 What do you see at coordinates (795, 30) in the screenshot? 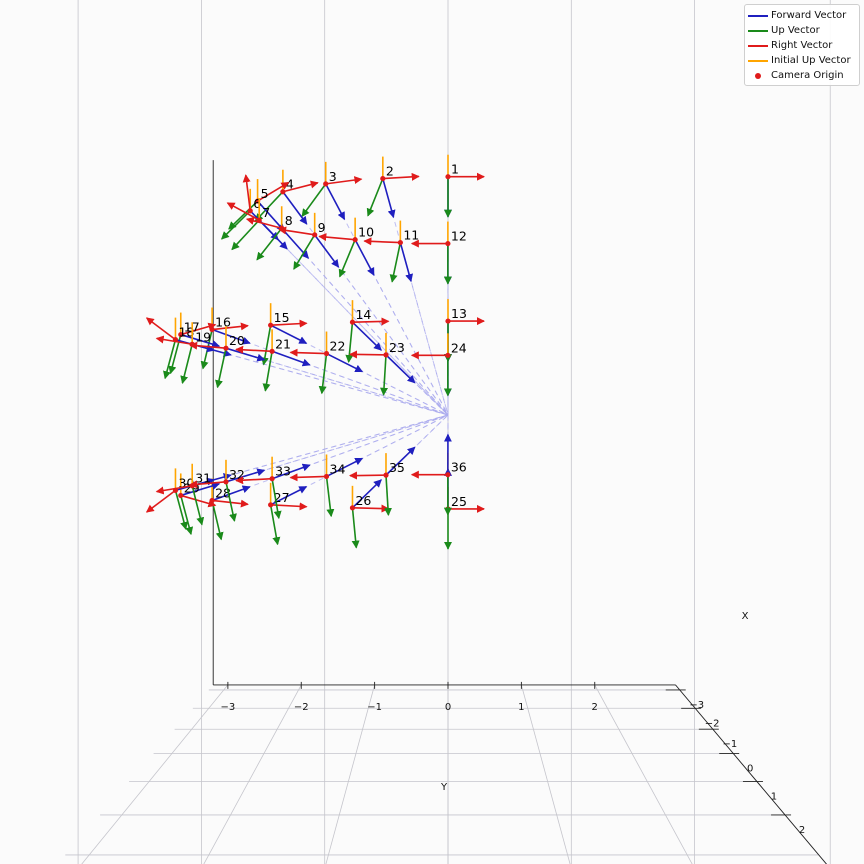
I see `legend-label-up: Up Vector` at bounding box center [795, 30].